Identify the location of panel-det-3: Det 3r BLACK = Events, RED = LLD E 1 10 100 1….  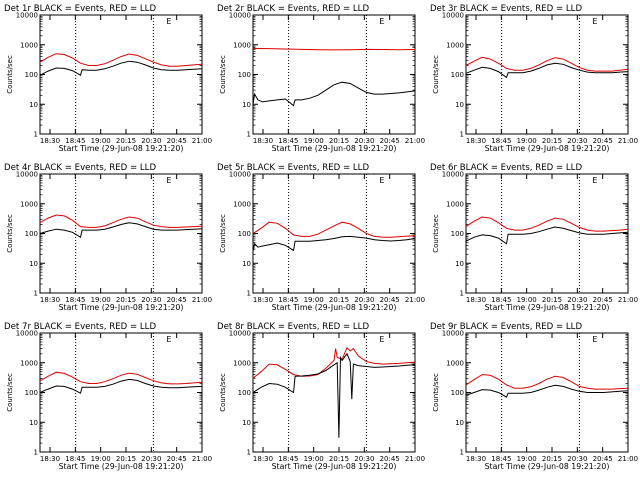
(534, 78).